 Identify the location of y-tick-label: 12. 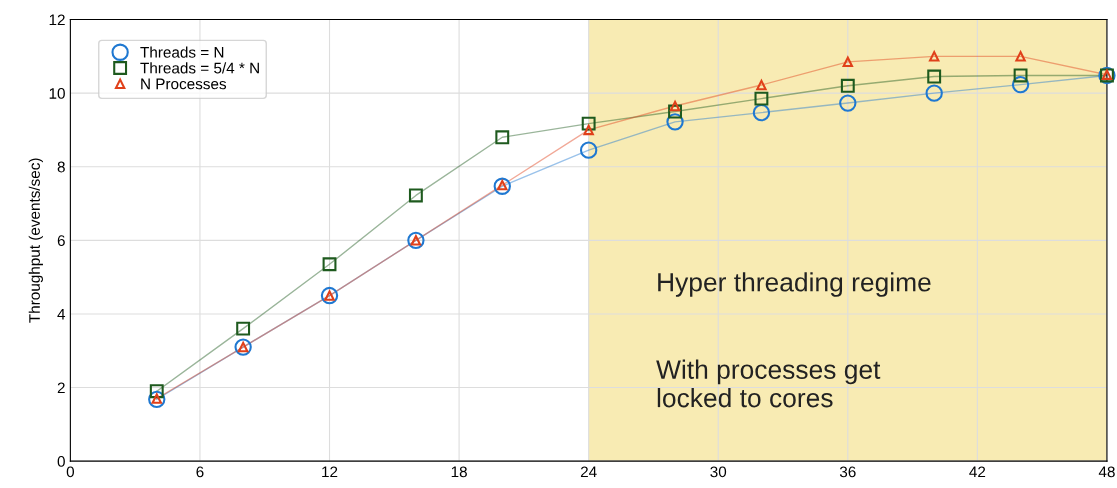
(57, 20).